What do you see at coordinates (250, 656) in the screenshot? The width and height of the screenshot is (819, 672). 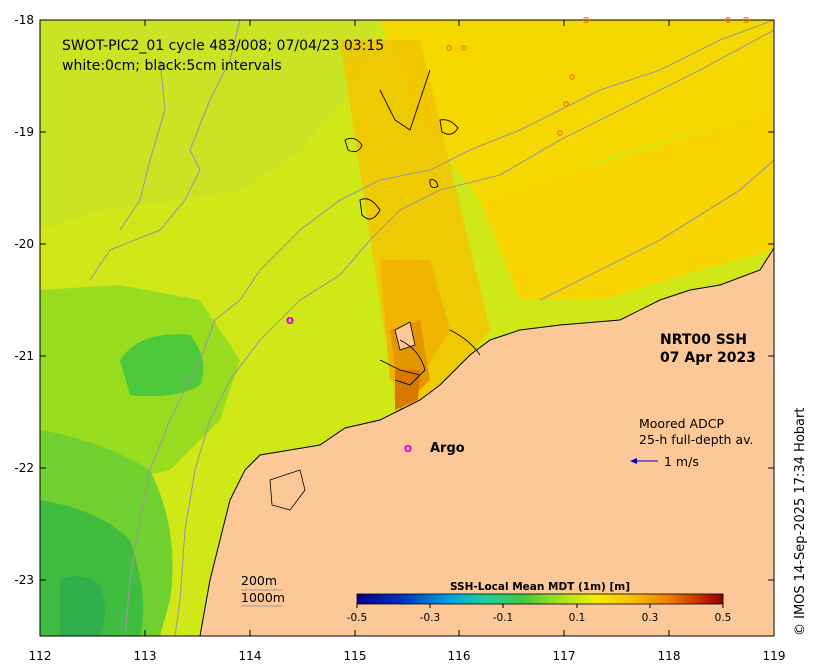 I see `x-tick-label: 114` at bounding box center [250, 656].